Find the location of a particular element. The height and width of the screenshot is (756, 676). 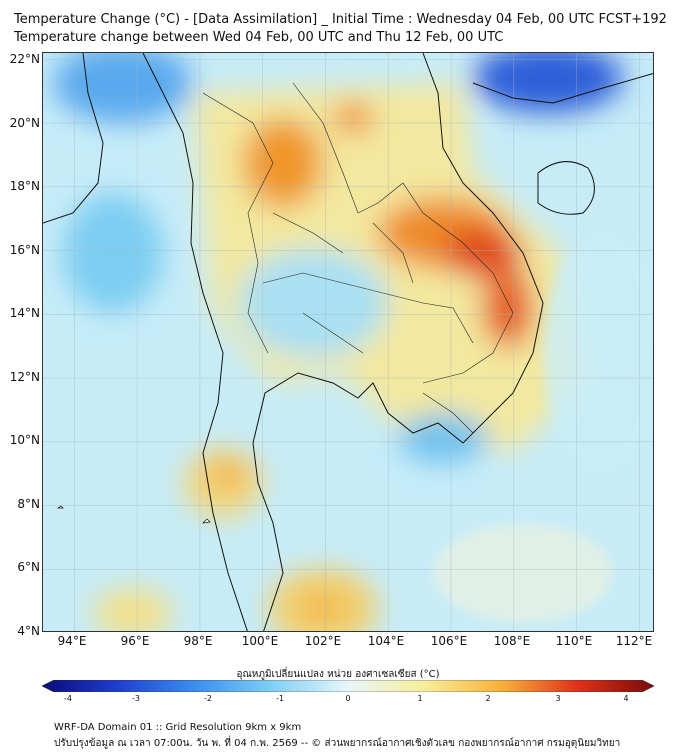

lat-label: 18°N is located at coordinates (24, 186).